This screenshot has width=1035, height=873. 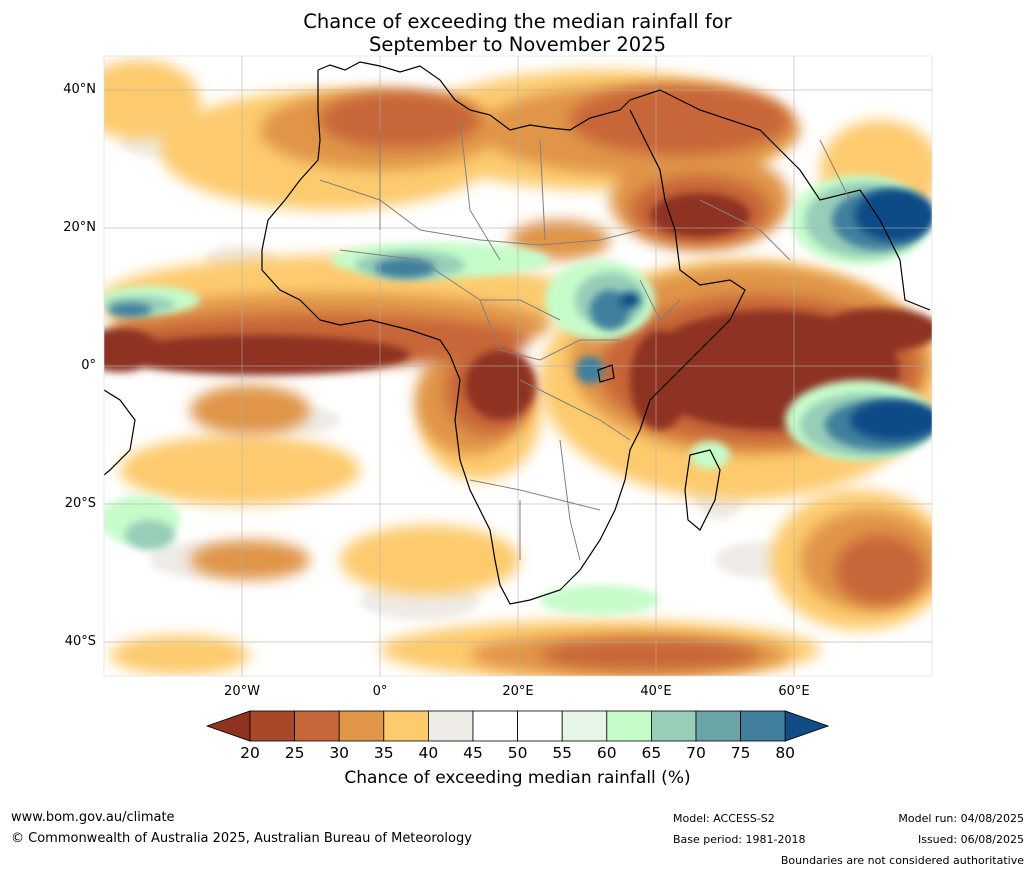 I want to click on lat-label-40n: 40°N, so click(x=79, y=89).